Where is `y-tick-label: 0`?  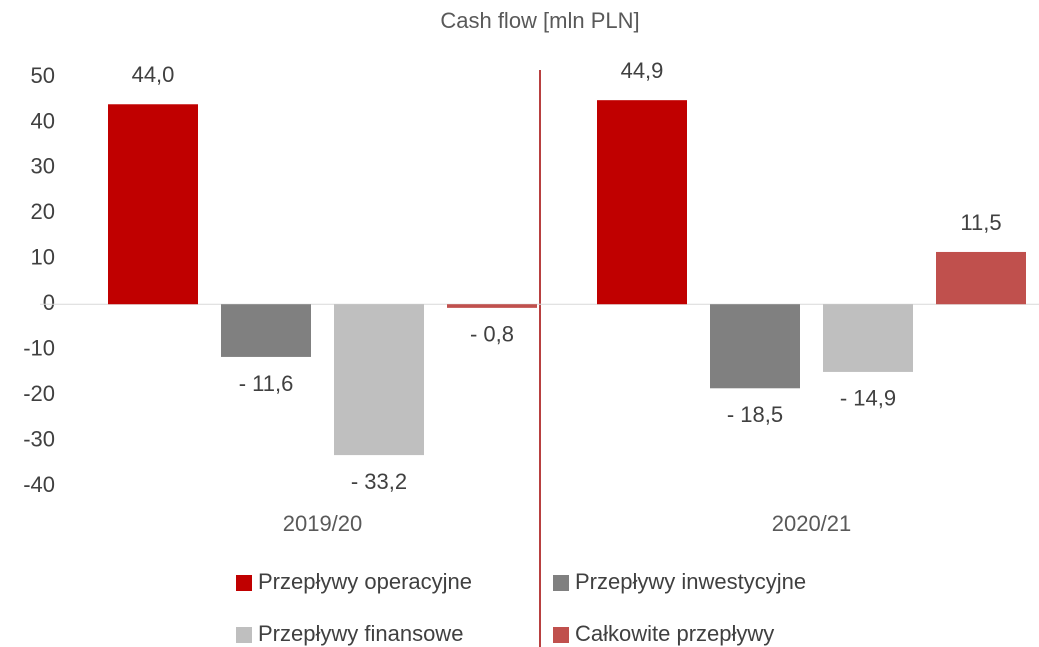 y-tick-label: 0 is located at coordinates (49, 302).